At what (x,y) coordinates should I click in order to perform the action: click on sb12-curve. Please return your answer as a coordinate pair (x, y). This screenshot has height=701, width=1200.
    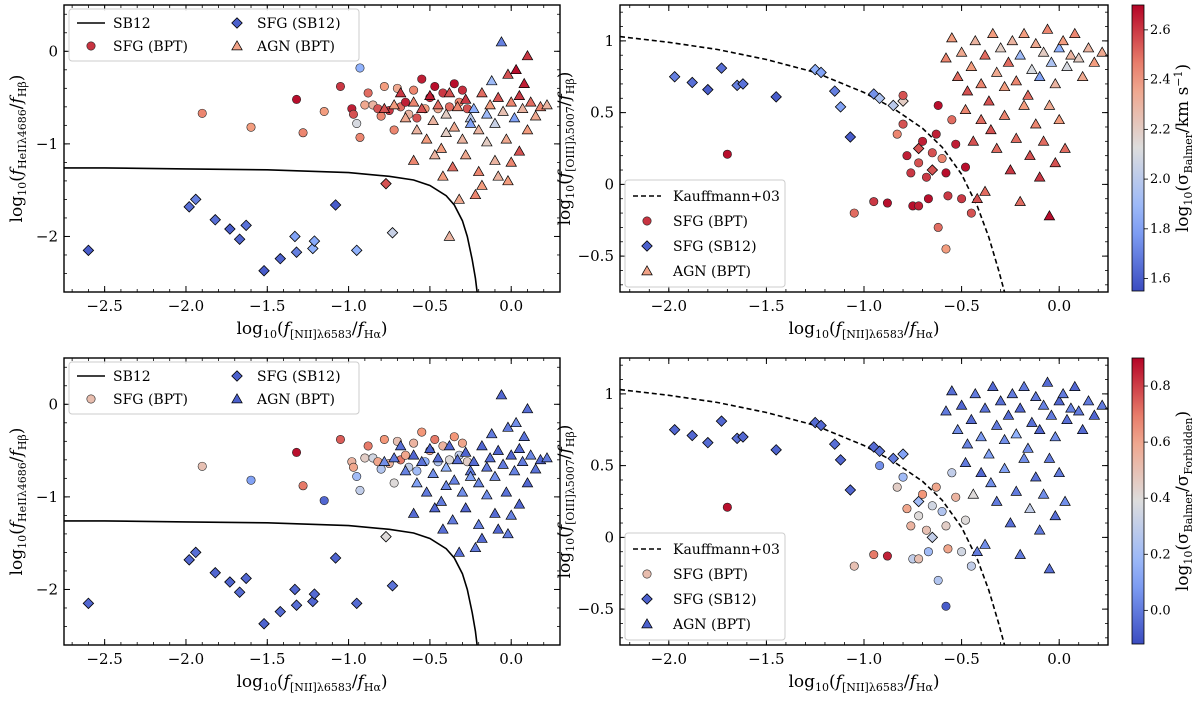
    Looking at the image, I should click on (271, 229).